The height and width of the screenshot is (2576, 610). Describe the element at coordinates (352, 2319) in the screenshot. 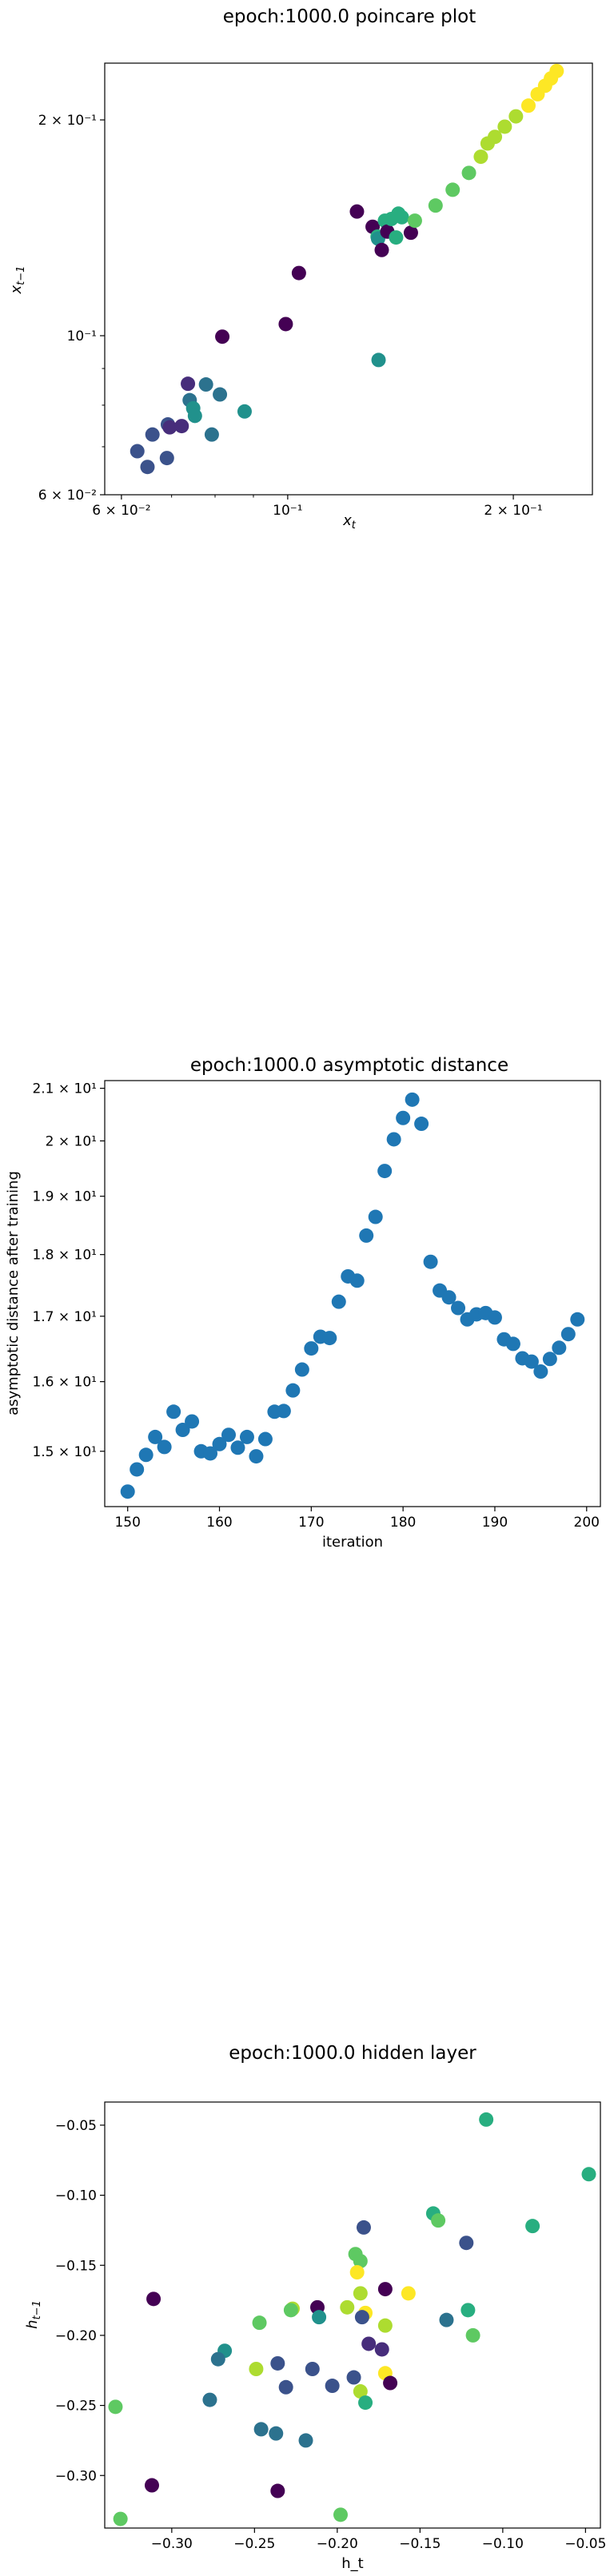

I see `hidden-layer-points` at that location.